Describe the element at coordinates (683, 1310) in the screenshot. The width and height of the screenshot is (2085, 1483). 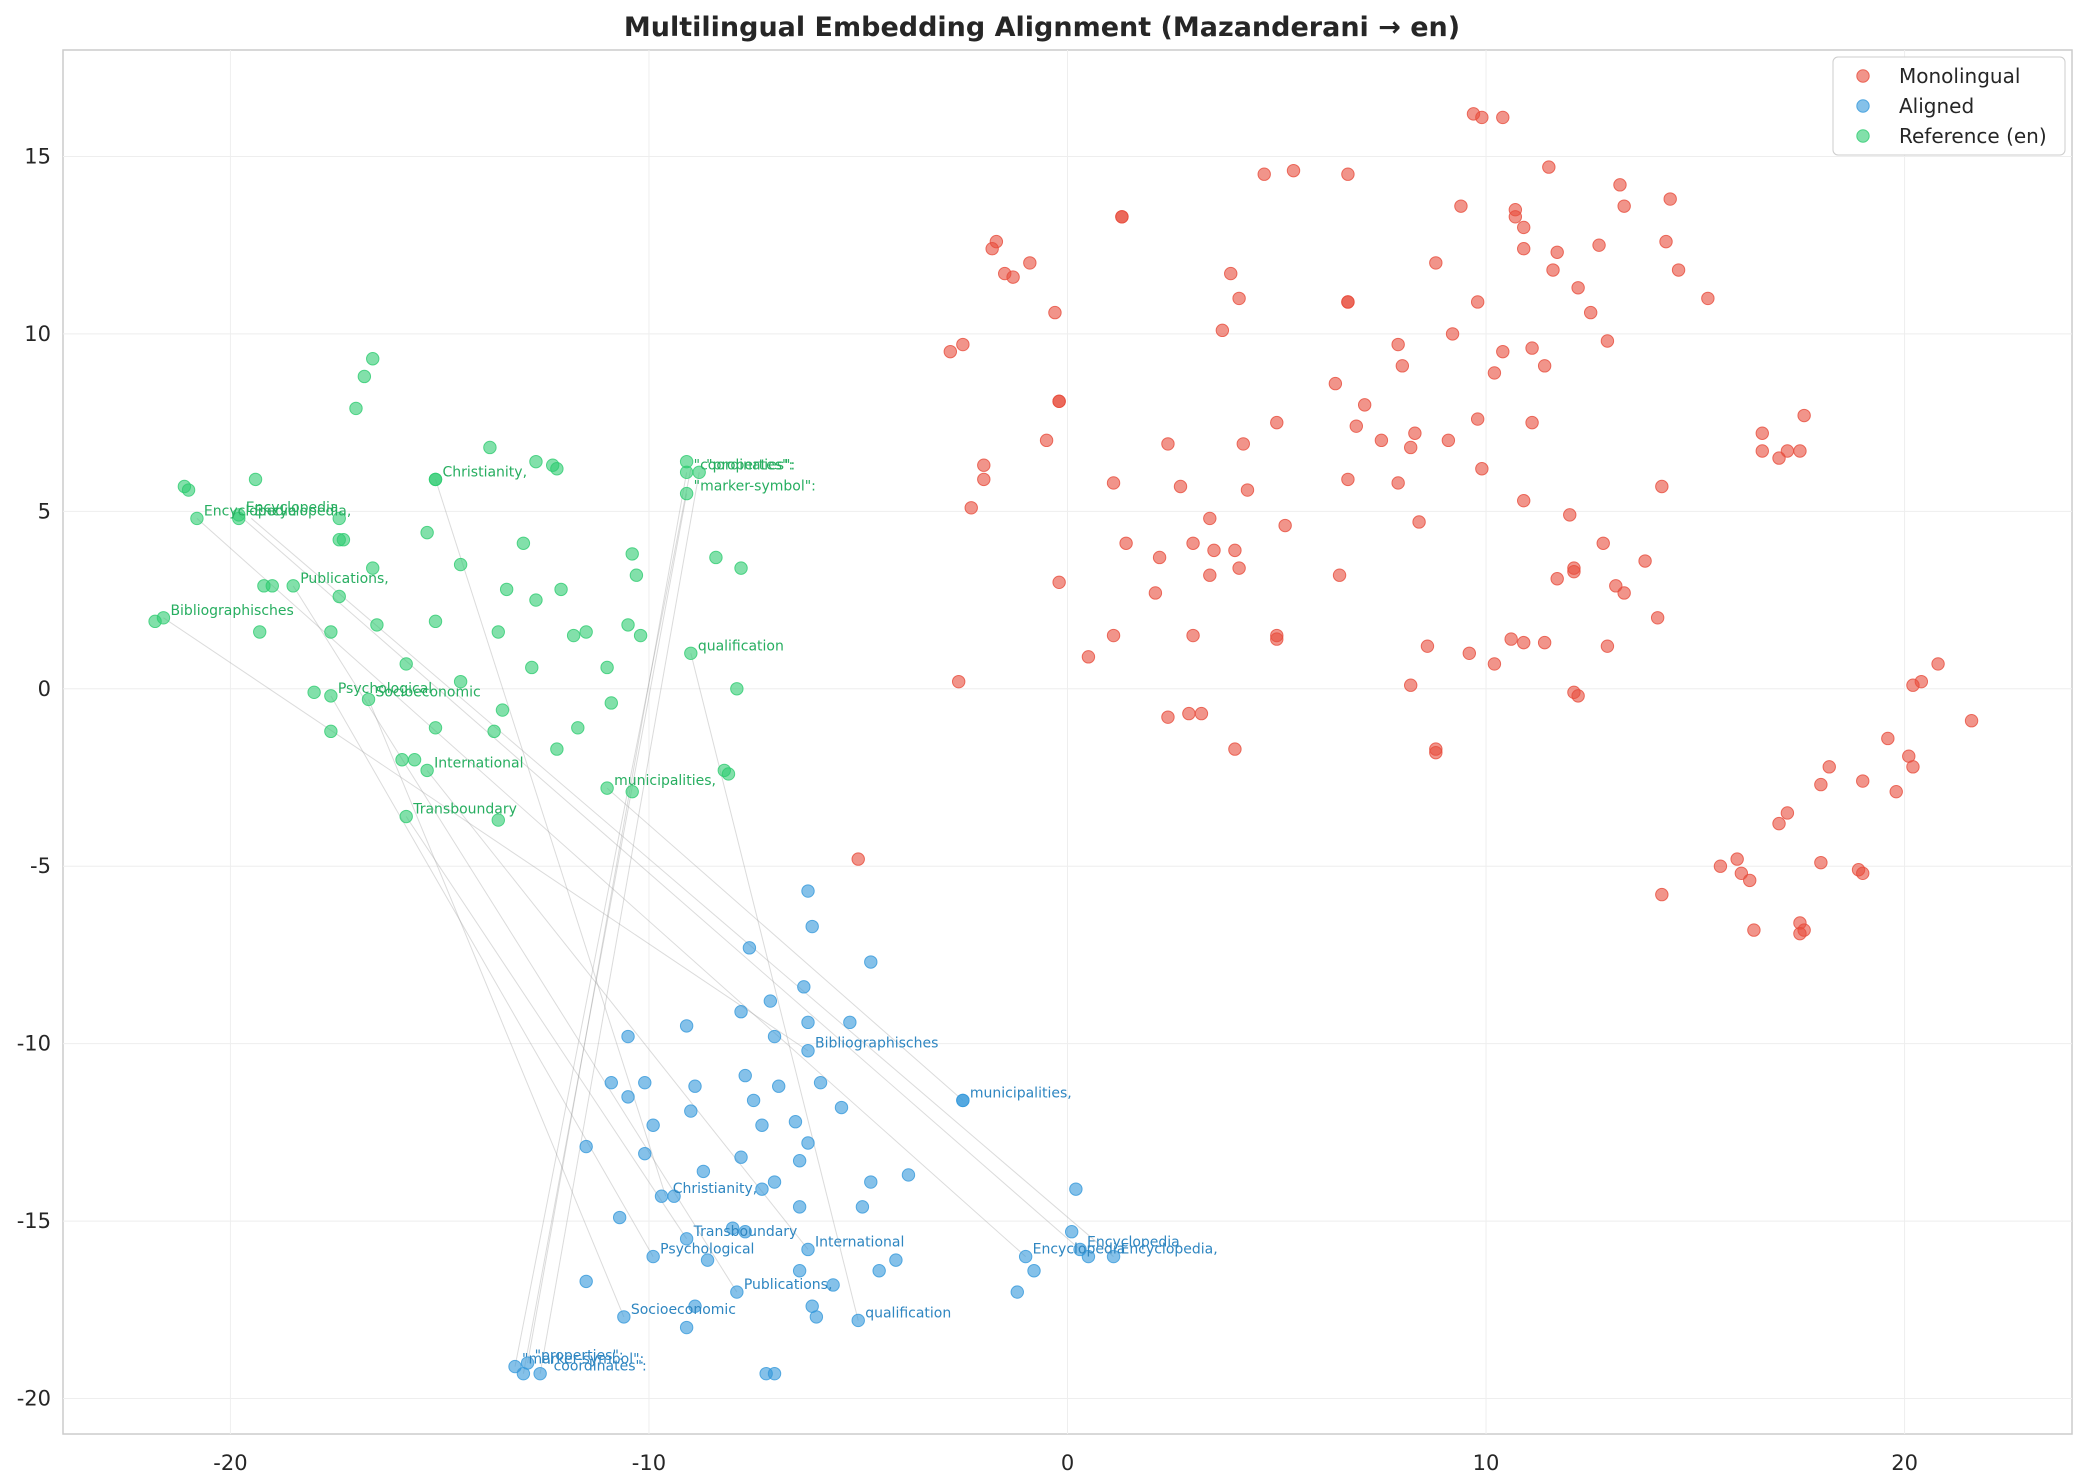
I see `aligned-point-label: Socioeconomic` at that location.